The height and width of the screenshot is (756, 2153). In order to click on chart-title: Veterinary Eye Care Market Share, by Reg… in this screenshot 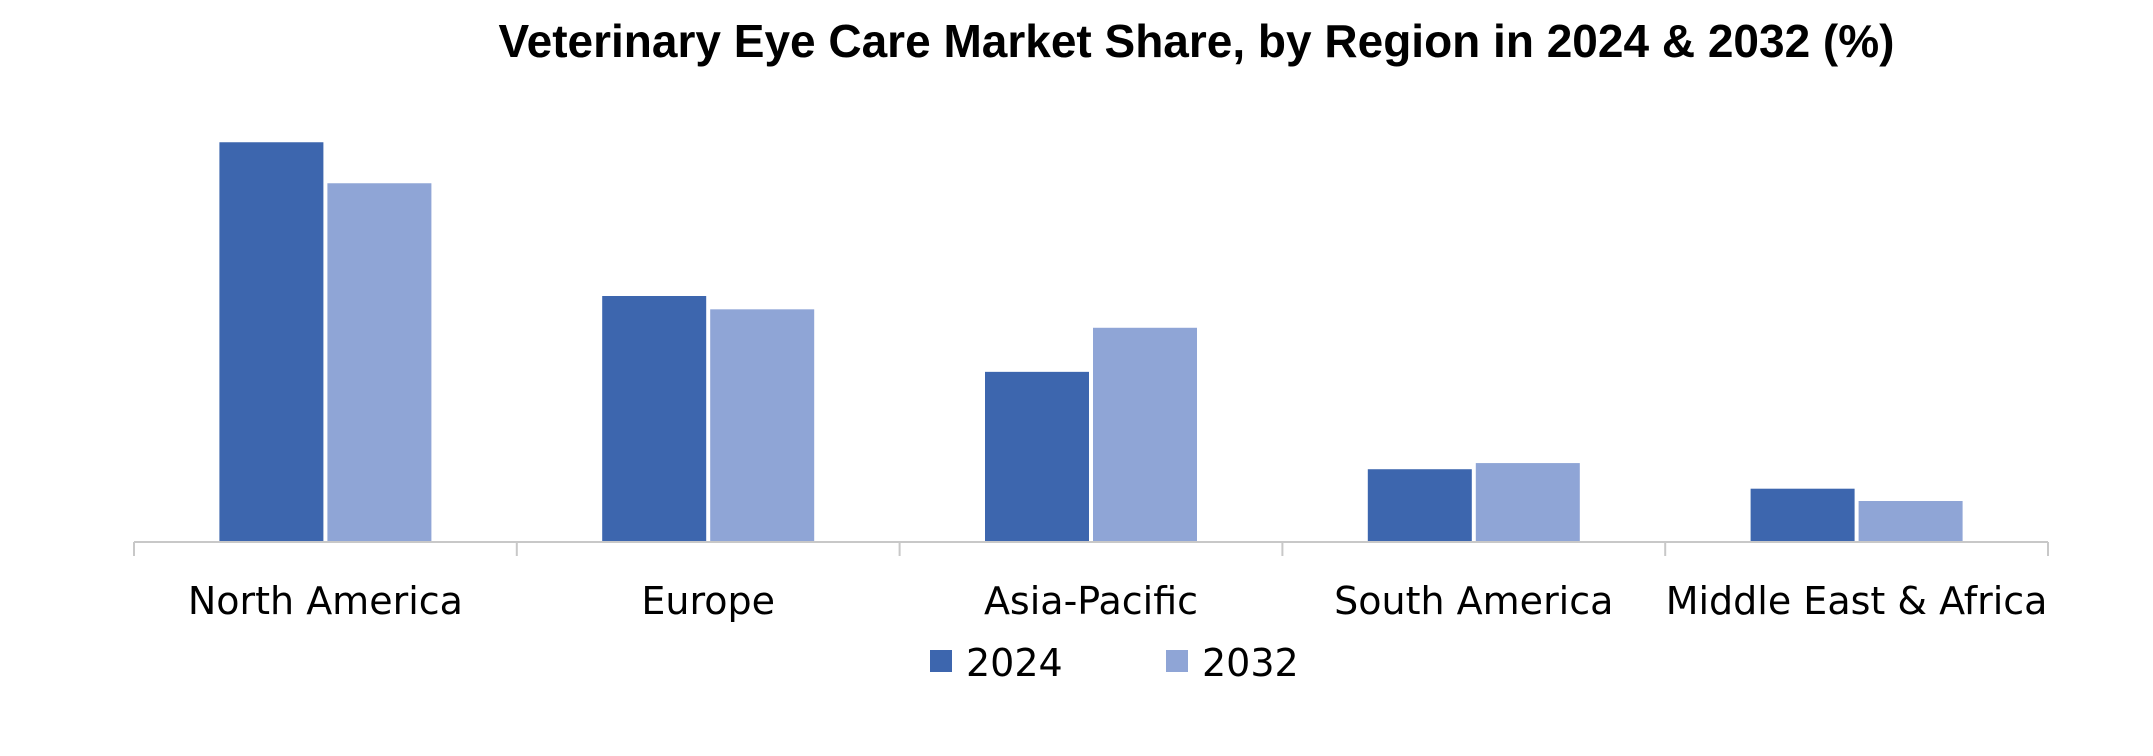, I will do `click(1196, 41)`.